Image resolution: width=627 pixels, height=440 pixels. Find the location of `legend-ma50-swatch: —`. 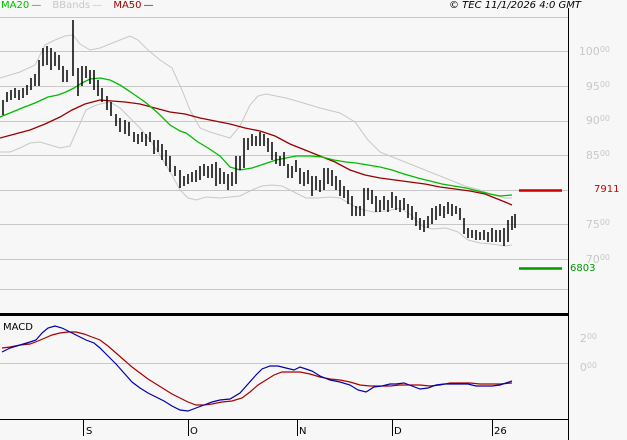

legend-ma50-swatch: — is located at coordinates (148, 5).